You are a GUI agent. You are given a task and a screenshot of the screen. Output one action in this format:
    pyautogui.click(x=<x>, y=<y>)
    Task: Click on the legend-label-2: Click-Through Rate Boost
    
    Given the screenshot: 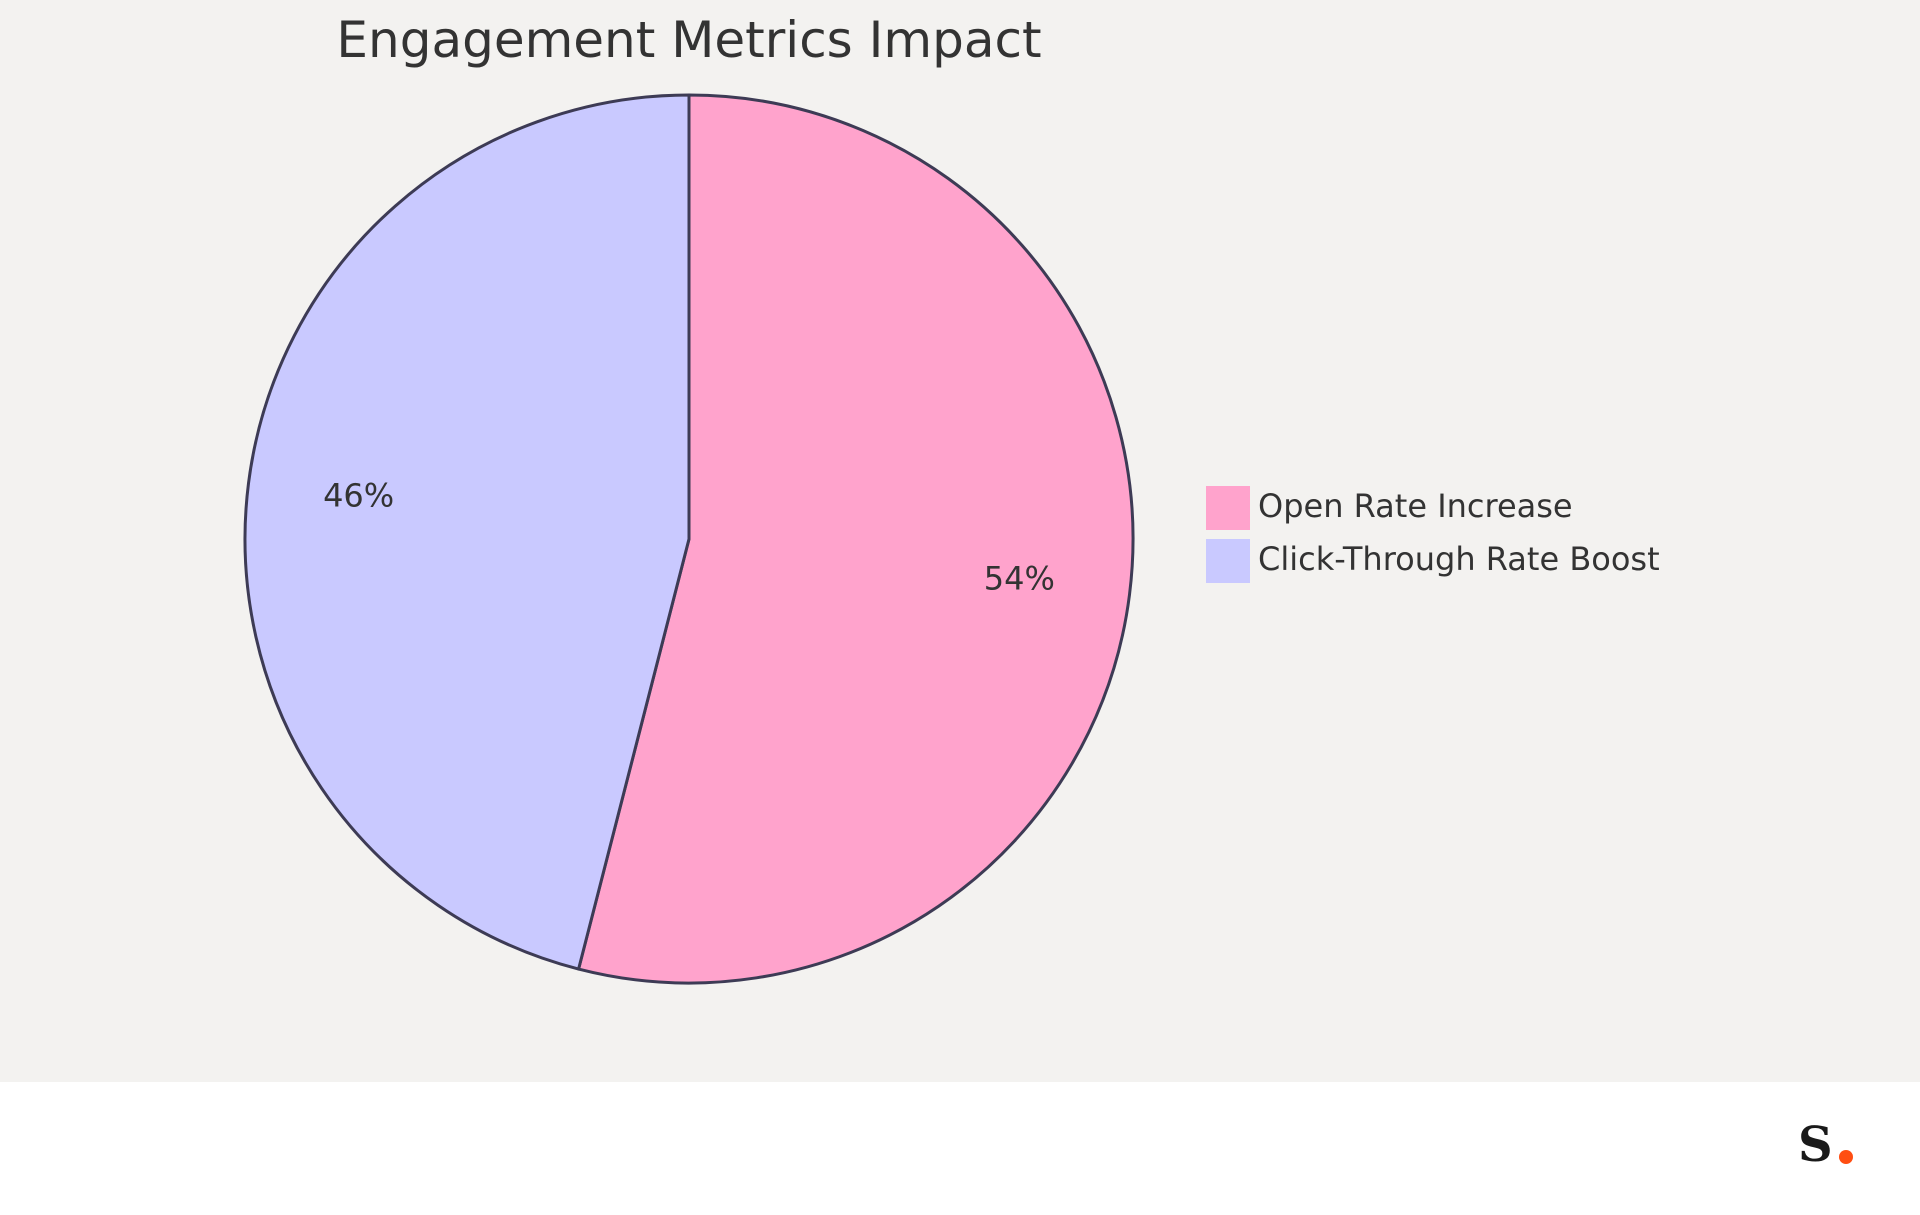 What is the action you would take?
    pyautogui.click(x=1459, y=559)
    